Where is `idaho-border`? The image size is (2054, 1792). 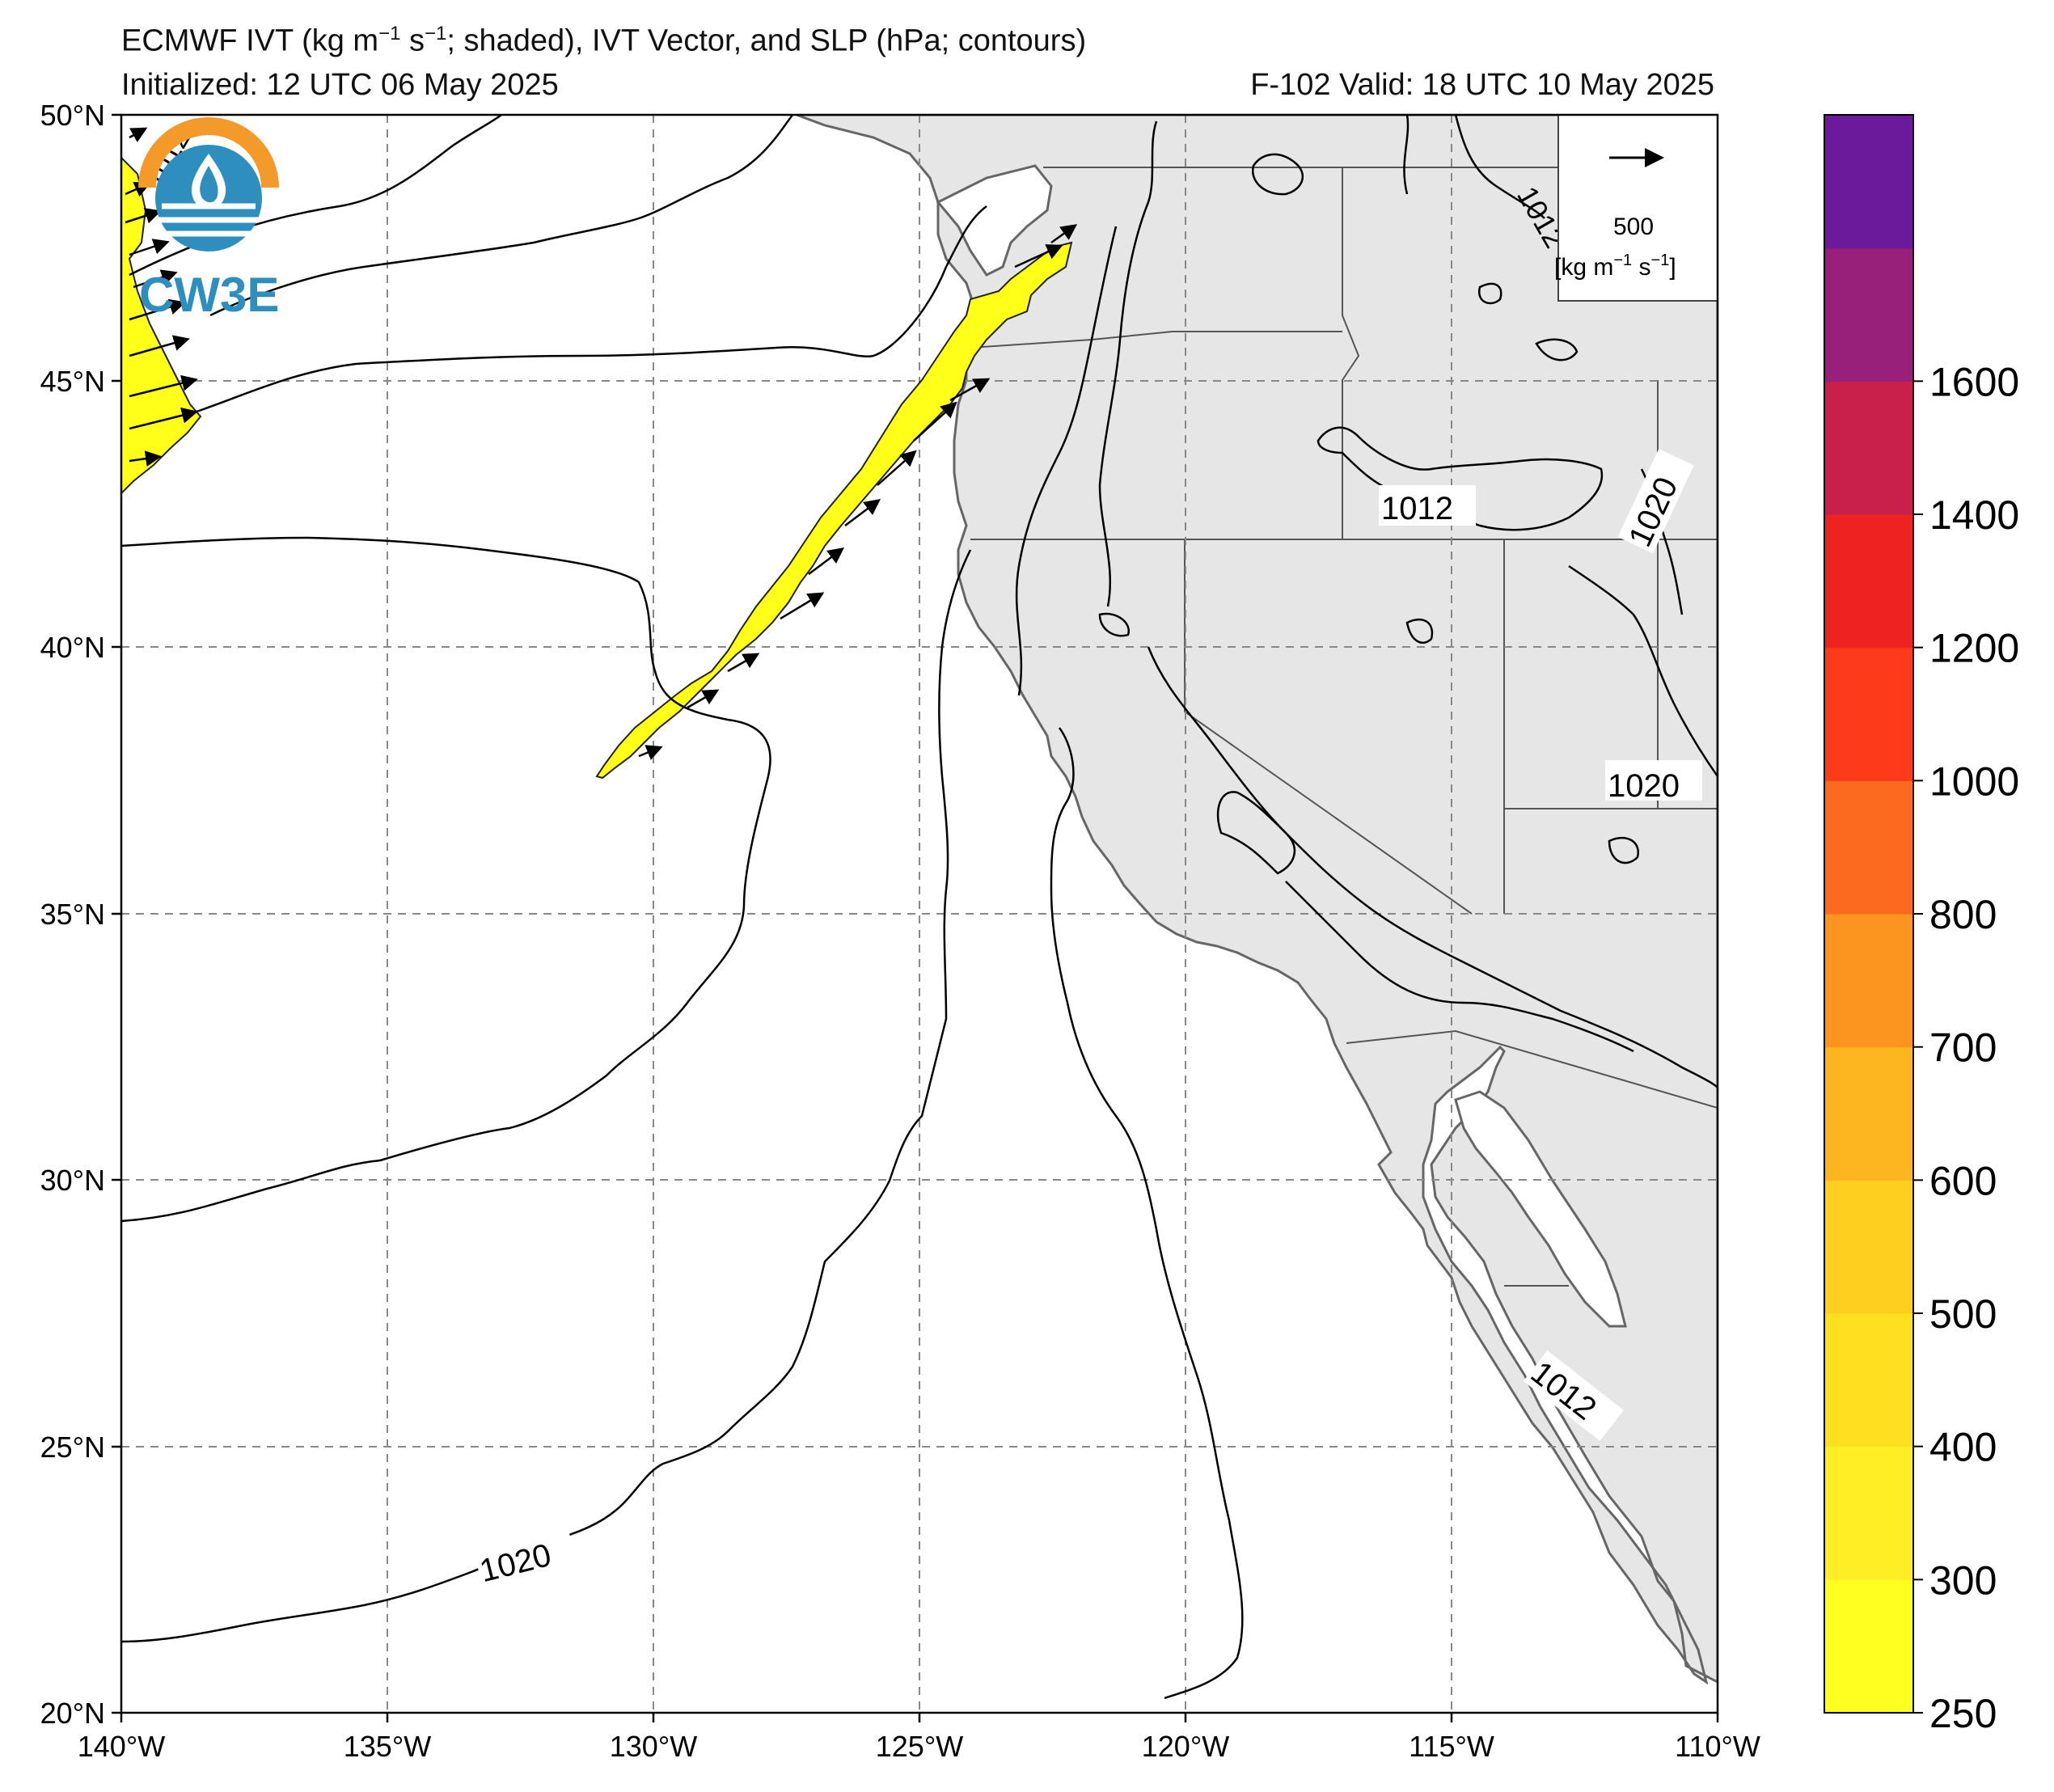
idaho-border is located at coordinates (1351, 353).